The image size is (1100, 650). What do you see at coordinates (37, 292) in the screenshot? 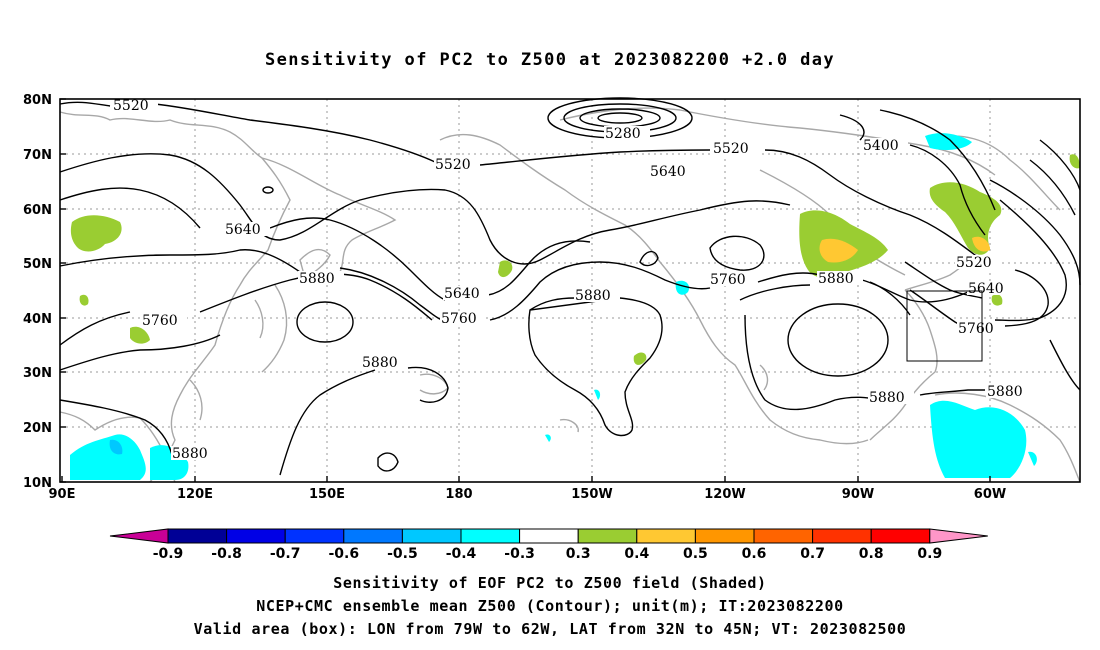
I see `latitude-labels: 80N 70N 60N 50N 40N 30N 20N 10N` at bounding box center [37, 292].